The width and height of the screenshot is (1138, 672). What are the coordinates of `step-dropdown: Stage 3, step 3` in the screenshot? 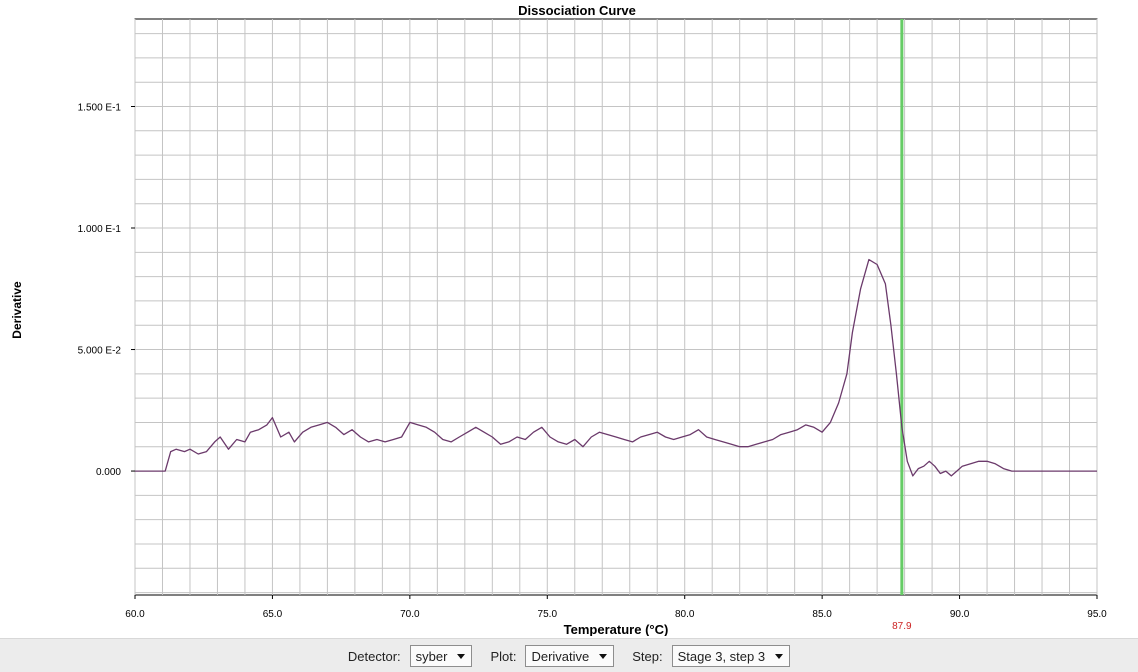 It's located at (731, 656).